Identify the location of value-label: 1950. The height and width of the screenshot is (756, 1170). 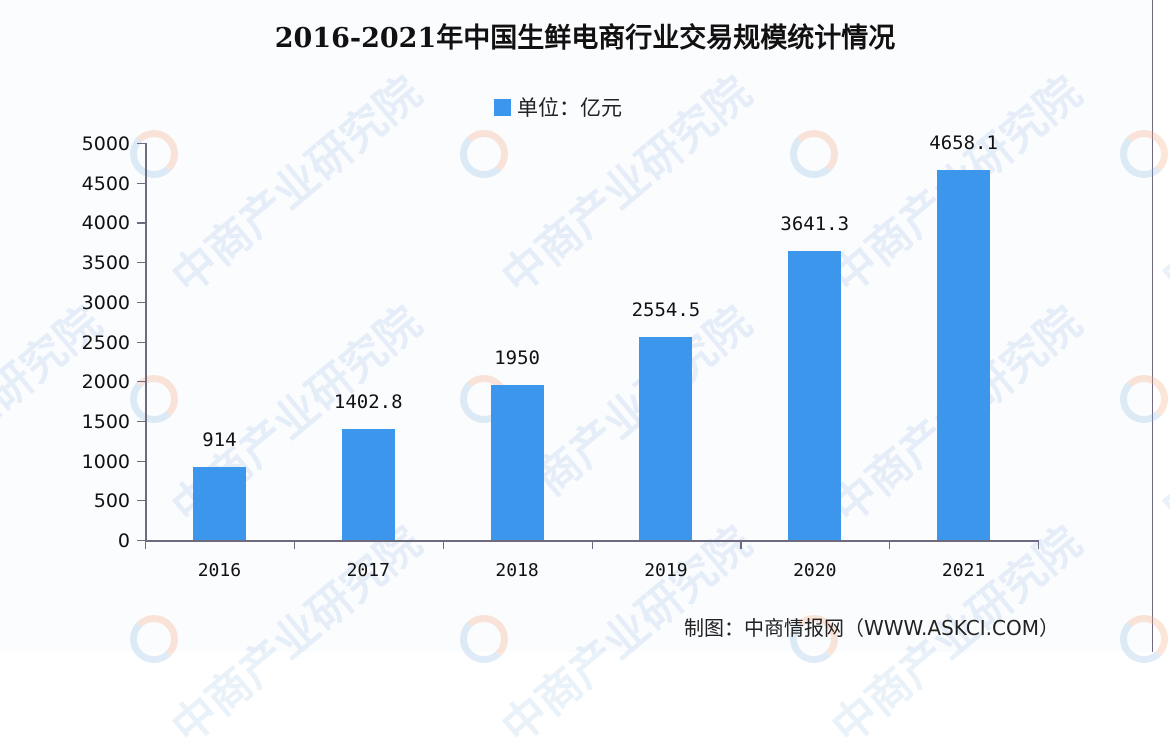
(517, 358).